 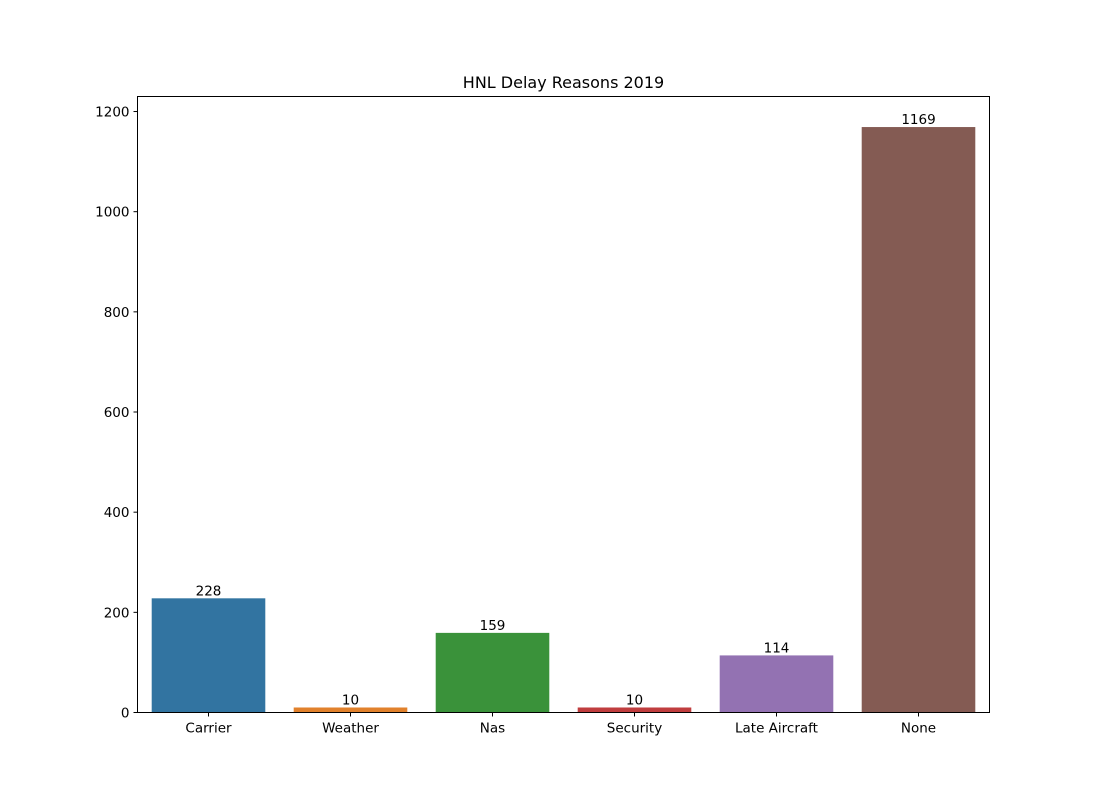 I want to click on y-tick-label-800: 800, so click(x=117, y=313).